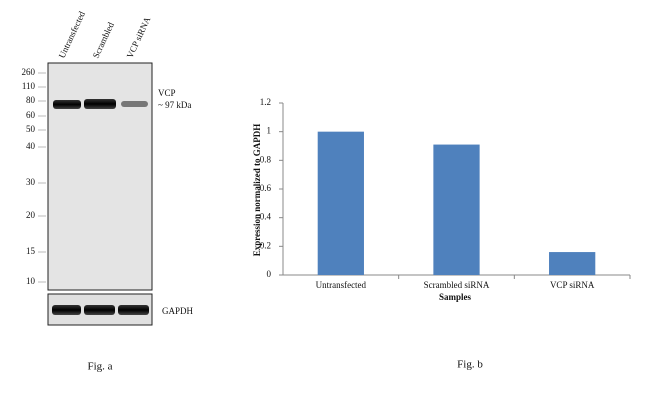 This screenshot has height=420, width=650. Describe the element at coordinates (29, 72) in the screenshot. I see `marker-label: 260` at that location.